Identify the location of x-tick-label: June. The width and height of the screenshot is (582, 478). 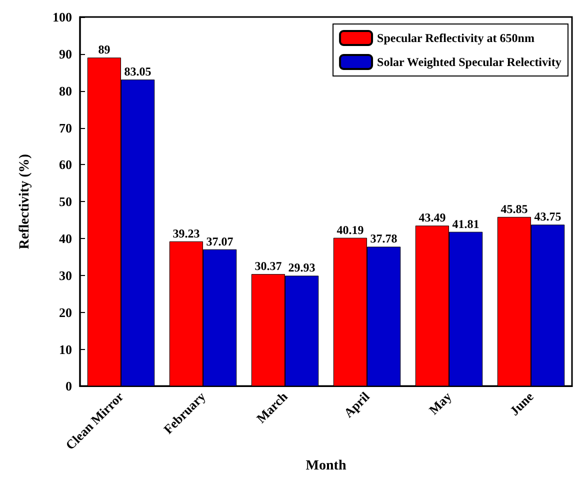
(521, 403).